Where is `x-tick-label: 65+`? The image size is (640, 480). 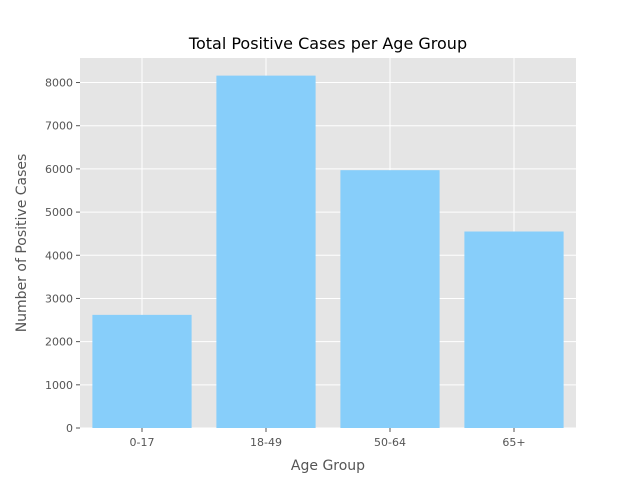 x-tick-label: 65+ is located at coordinates (513, 442).